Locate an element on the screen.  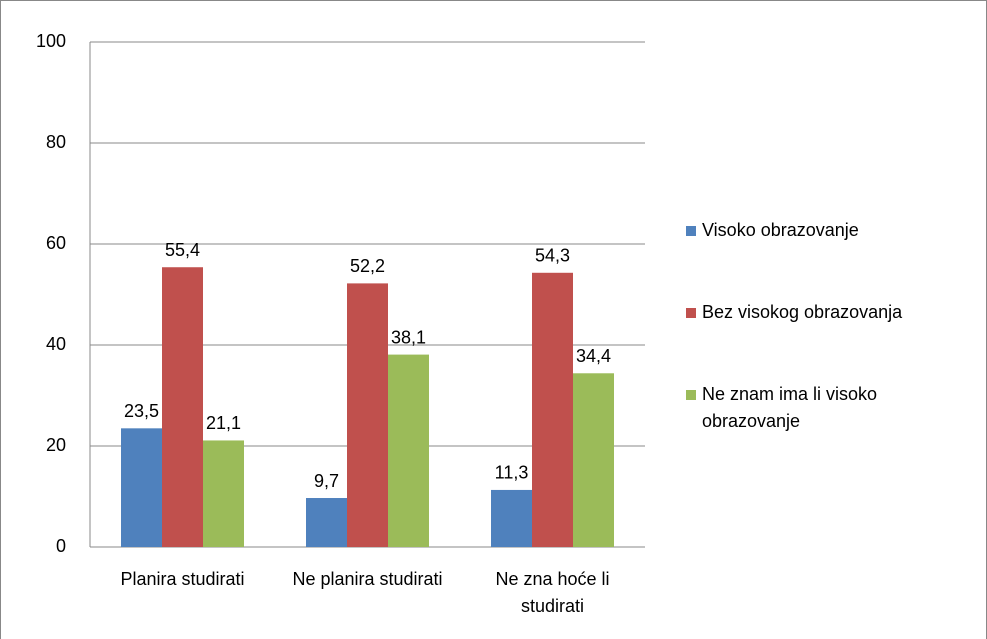
y-tick-label: 20 is located at coordinates (56, 445).